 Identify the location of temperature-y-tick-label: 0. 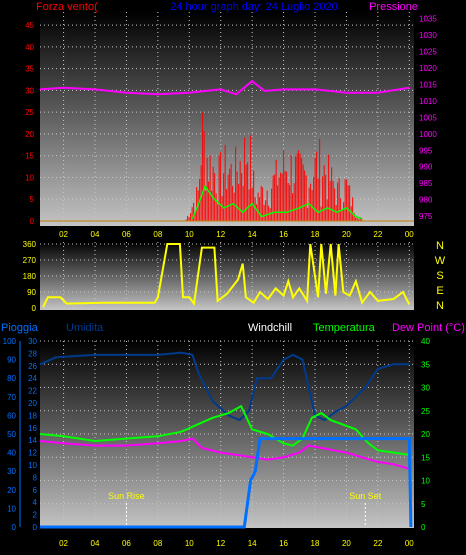
(423, 527).